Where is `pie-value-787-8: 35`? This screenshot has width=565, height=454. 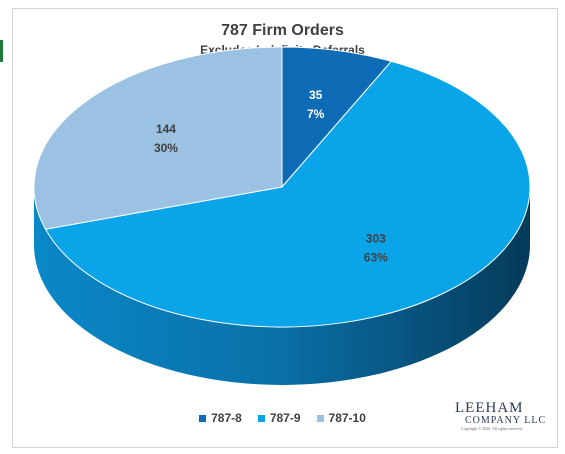
pie-value-787-8: 35 is located at coordinates (316, 95).